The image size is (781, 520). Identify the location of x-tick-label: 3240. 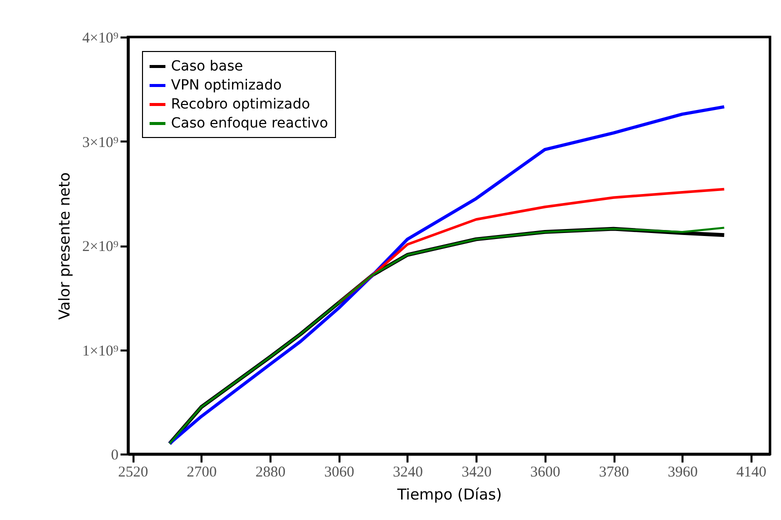
(407, 472).